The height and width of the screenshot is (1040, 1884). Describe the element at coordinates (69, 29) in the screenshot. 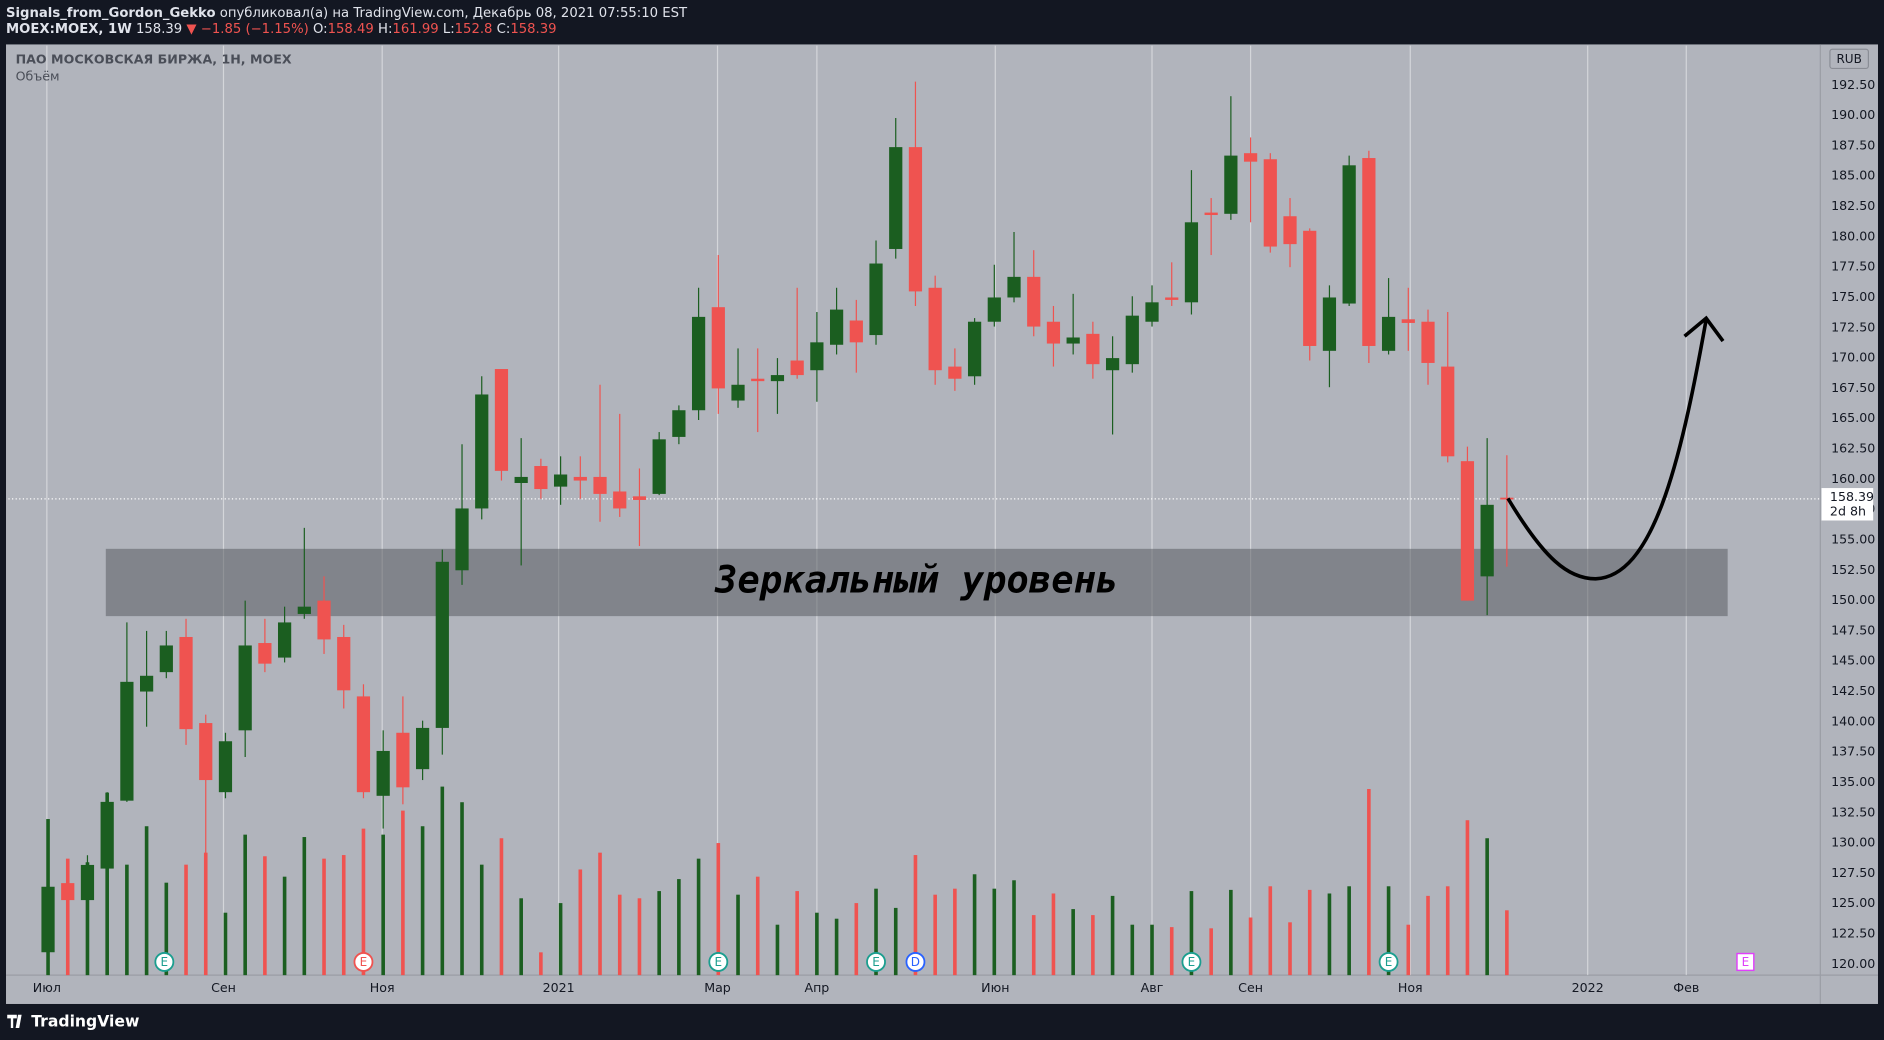

I see `symbol: MOEX:MOEX, 1W` at that location.